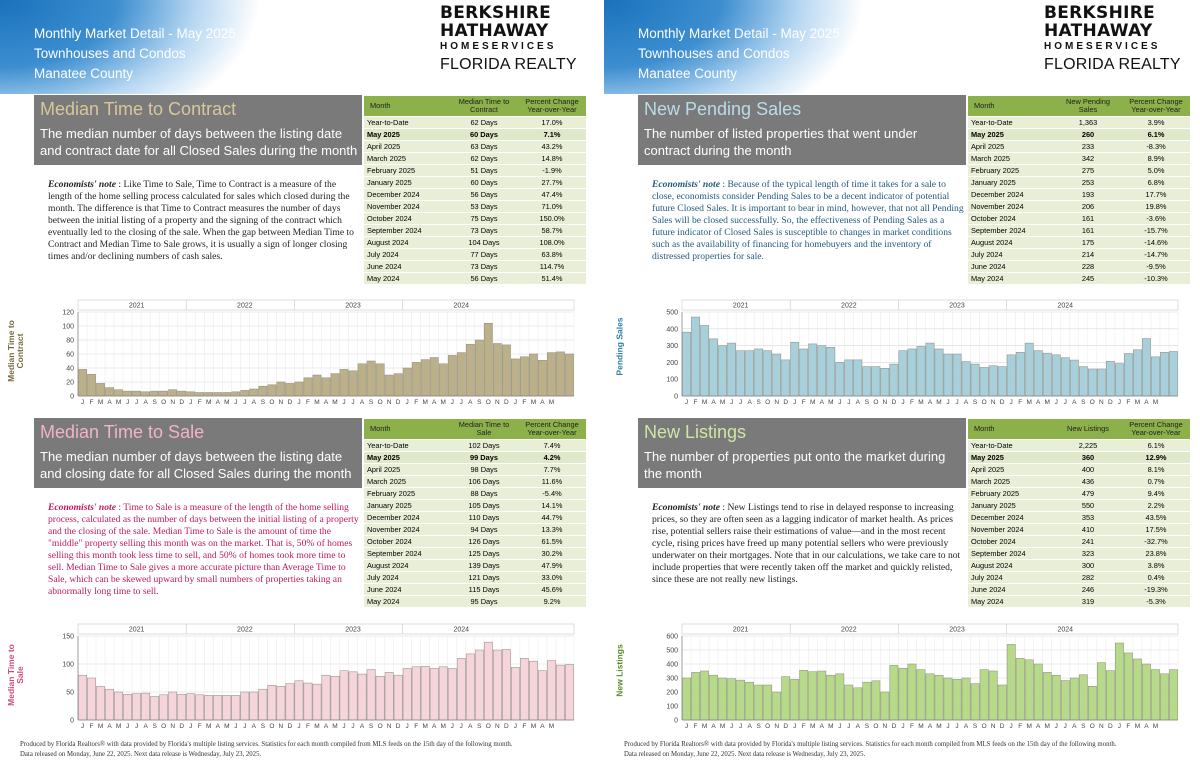 Image resolution: width=1200 pixels, height=776 pixels. Describe the element at coordinates (672, 651) in the screenshot. I see `y-tick-label: 500` at that location.